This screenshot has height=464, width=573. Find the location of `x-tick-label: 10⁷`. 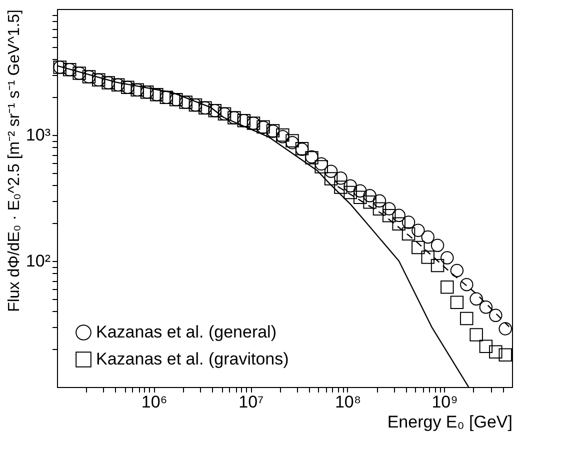

x-tick-label: 10⁷ is located at coordinates (251, 402).